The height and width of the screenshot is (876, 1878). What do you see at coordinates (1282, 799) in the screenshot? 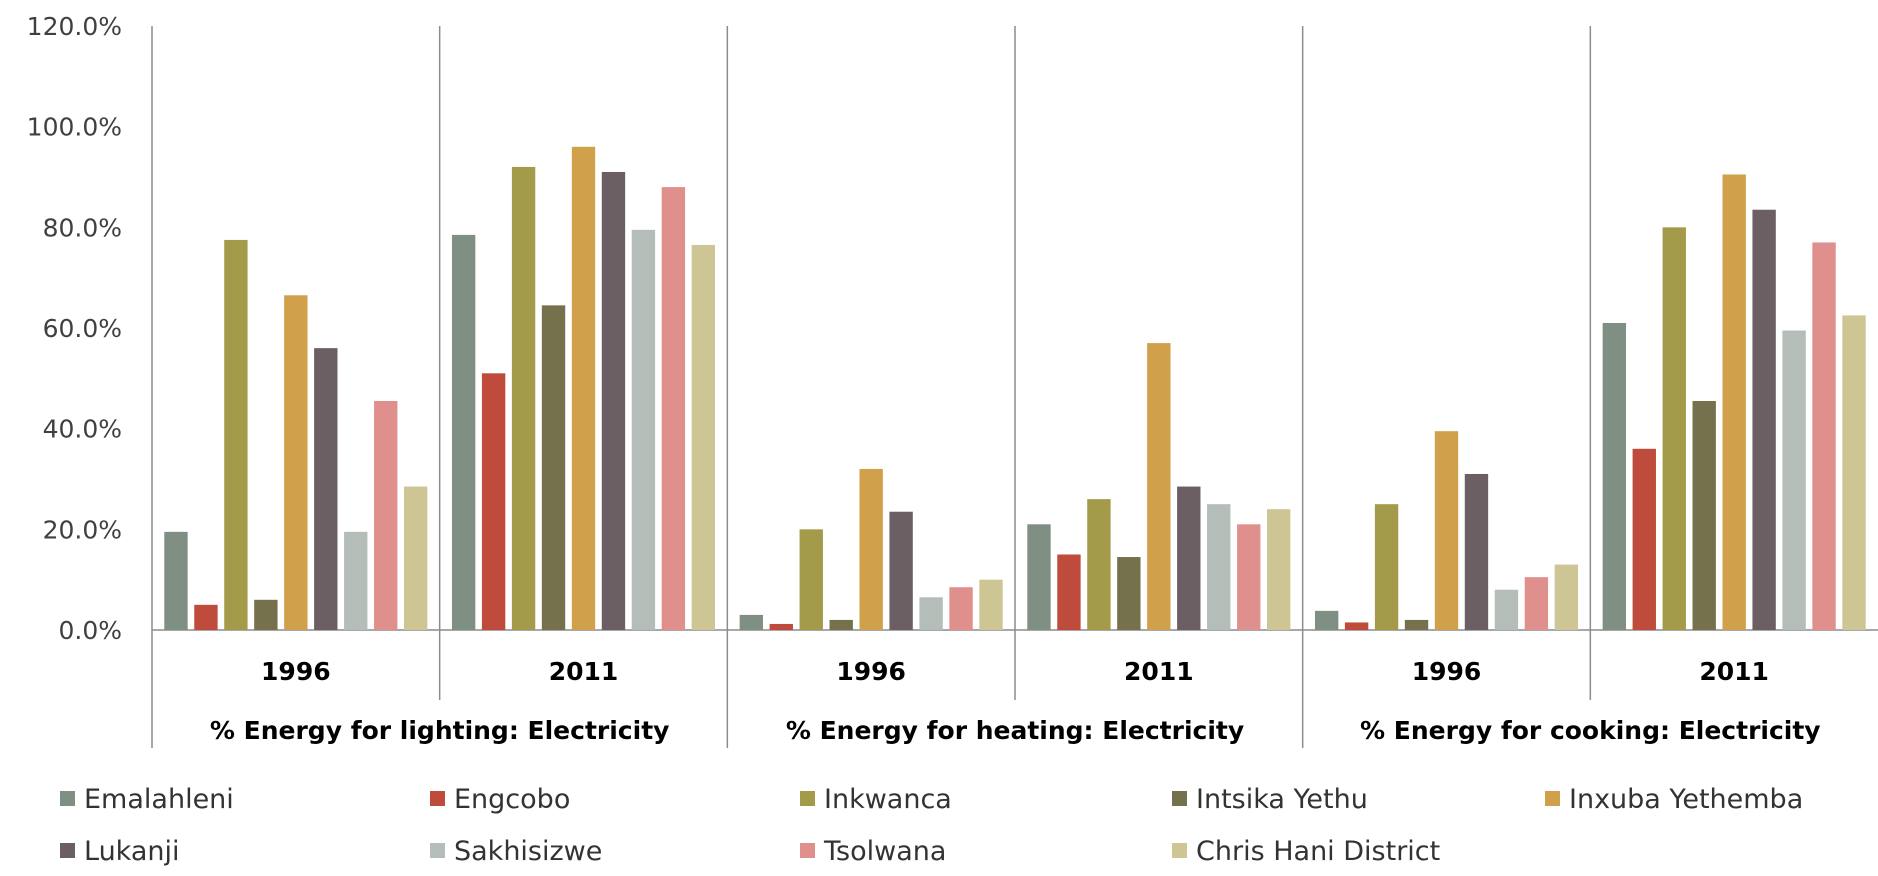
I see `legend-label: Intsika Yethu` at bounding box center [1282, 799].